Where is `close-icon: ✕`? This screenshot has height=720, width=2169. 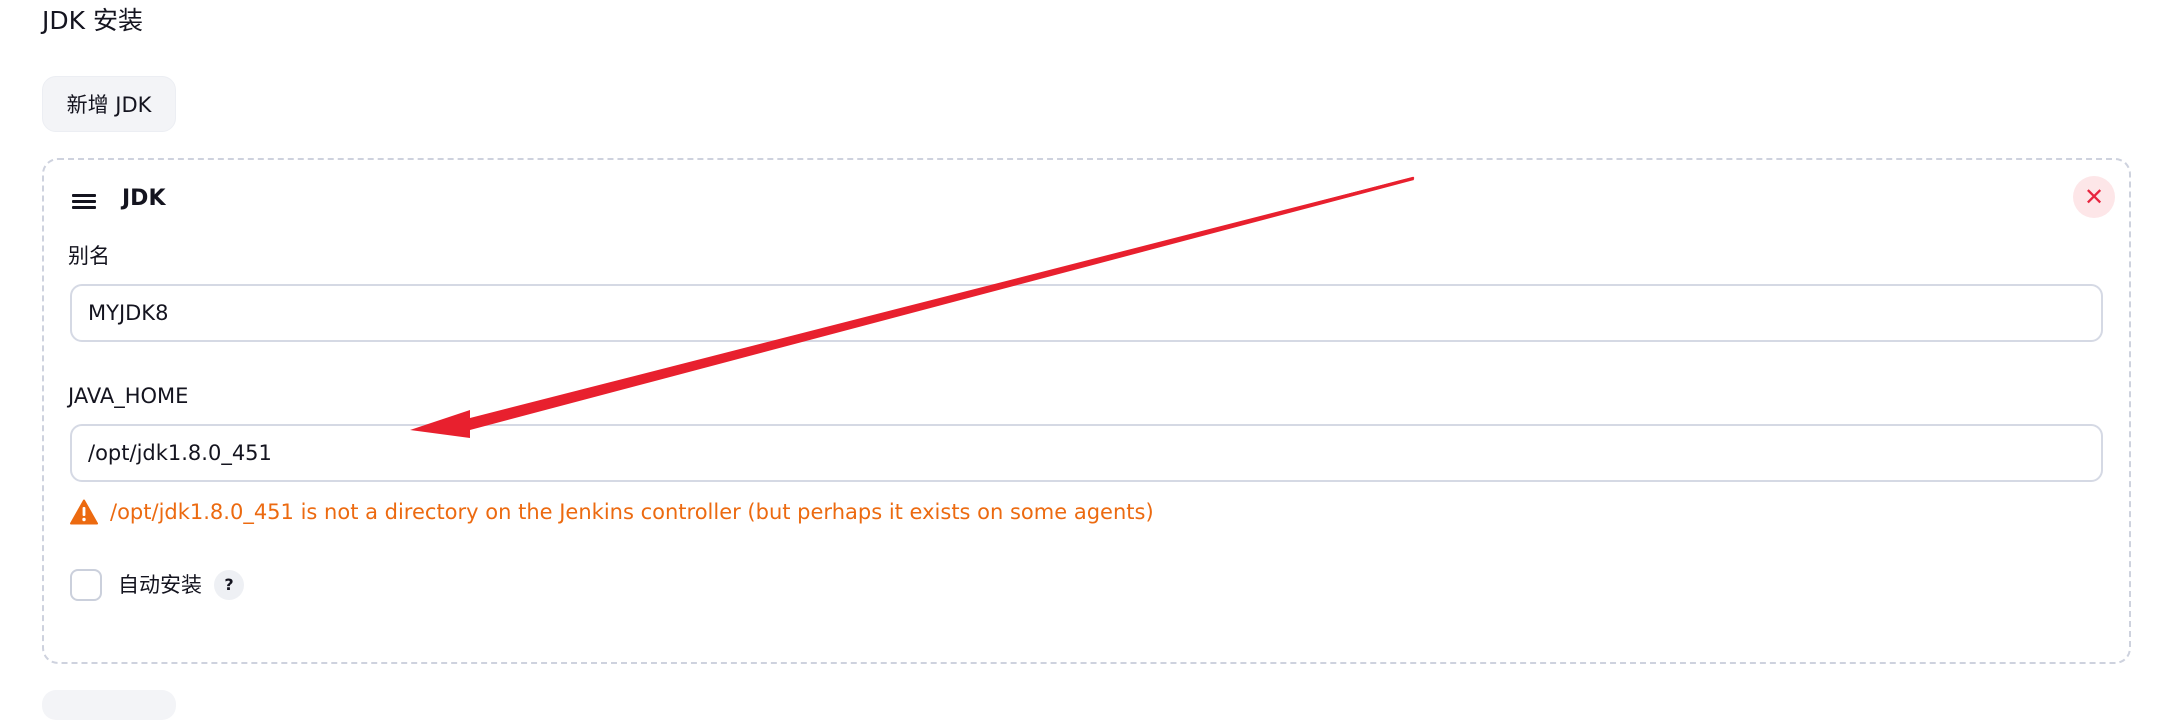 close-icon: ✕ is located at coordinates (2094, 197).